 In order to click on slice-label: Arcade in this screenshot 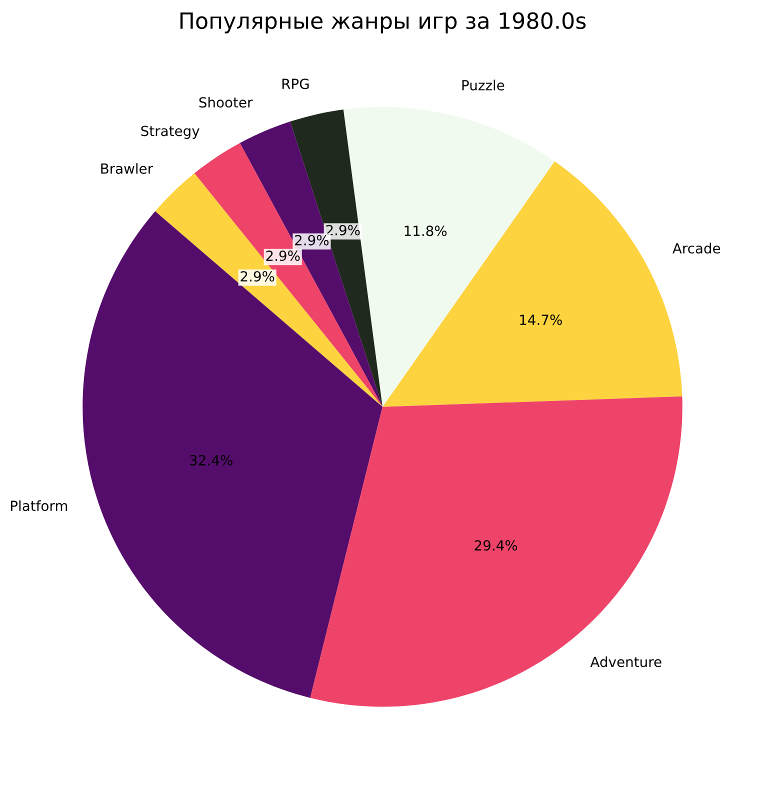, I will do `click(696, 248)`.